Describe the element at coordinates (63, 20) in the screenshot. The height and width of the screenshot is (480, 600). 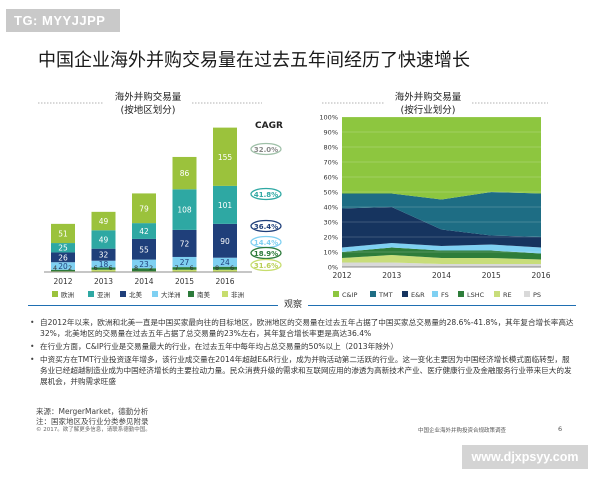
I see `site-tag: TG: MYYJJPP` at that location.